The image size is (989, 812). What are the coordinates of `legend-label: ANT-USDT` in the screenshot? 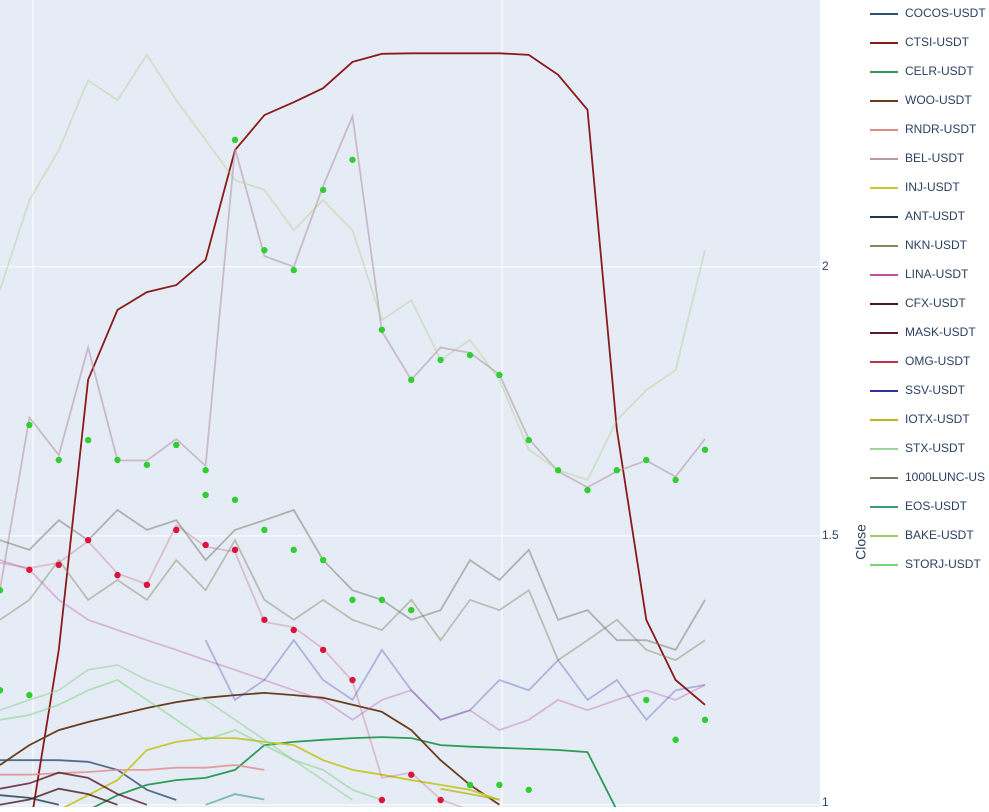 It's located at (935, 216).